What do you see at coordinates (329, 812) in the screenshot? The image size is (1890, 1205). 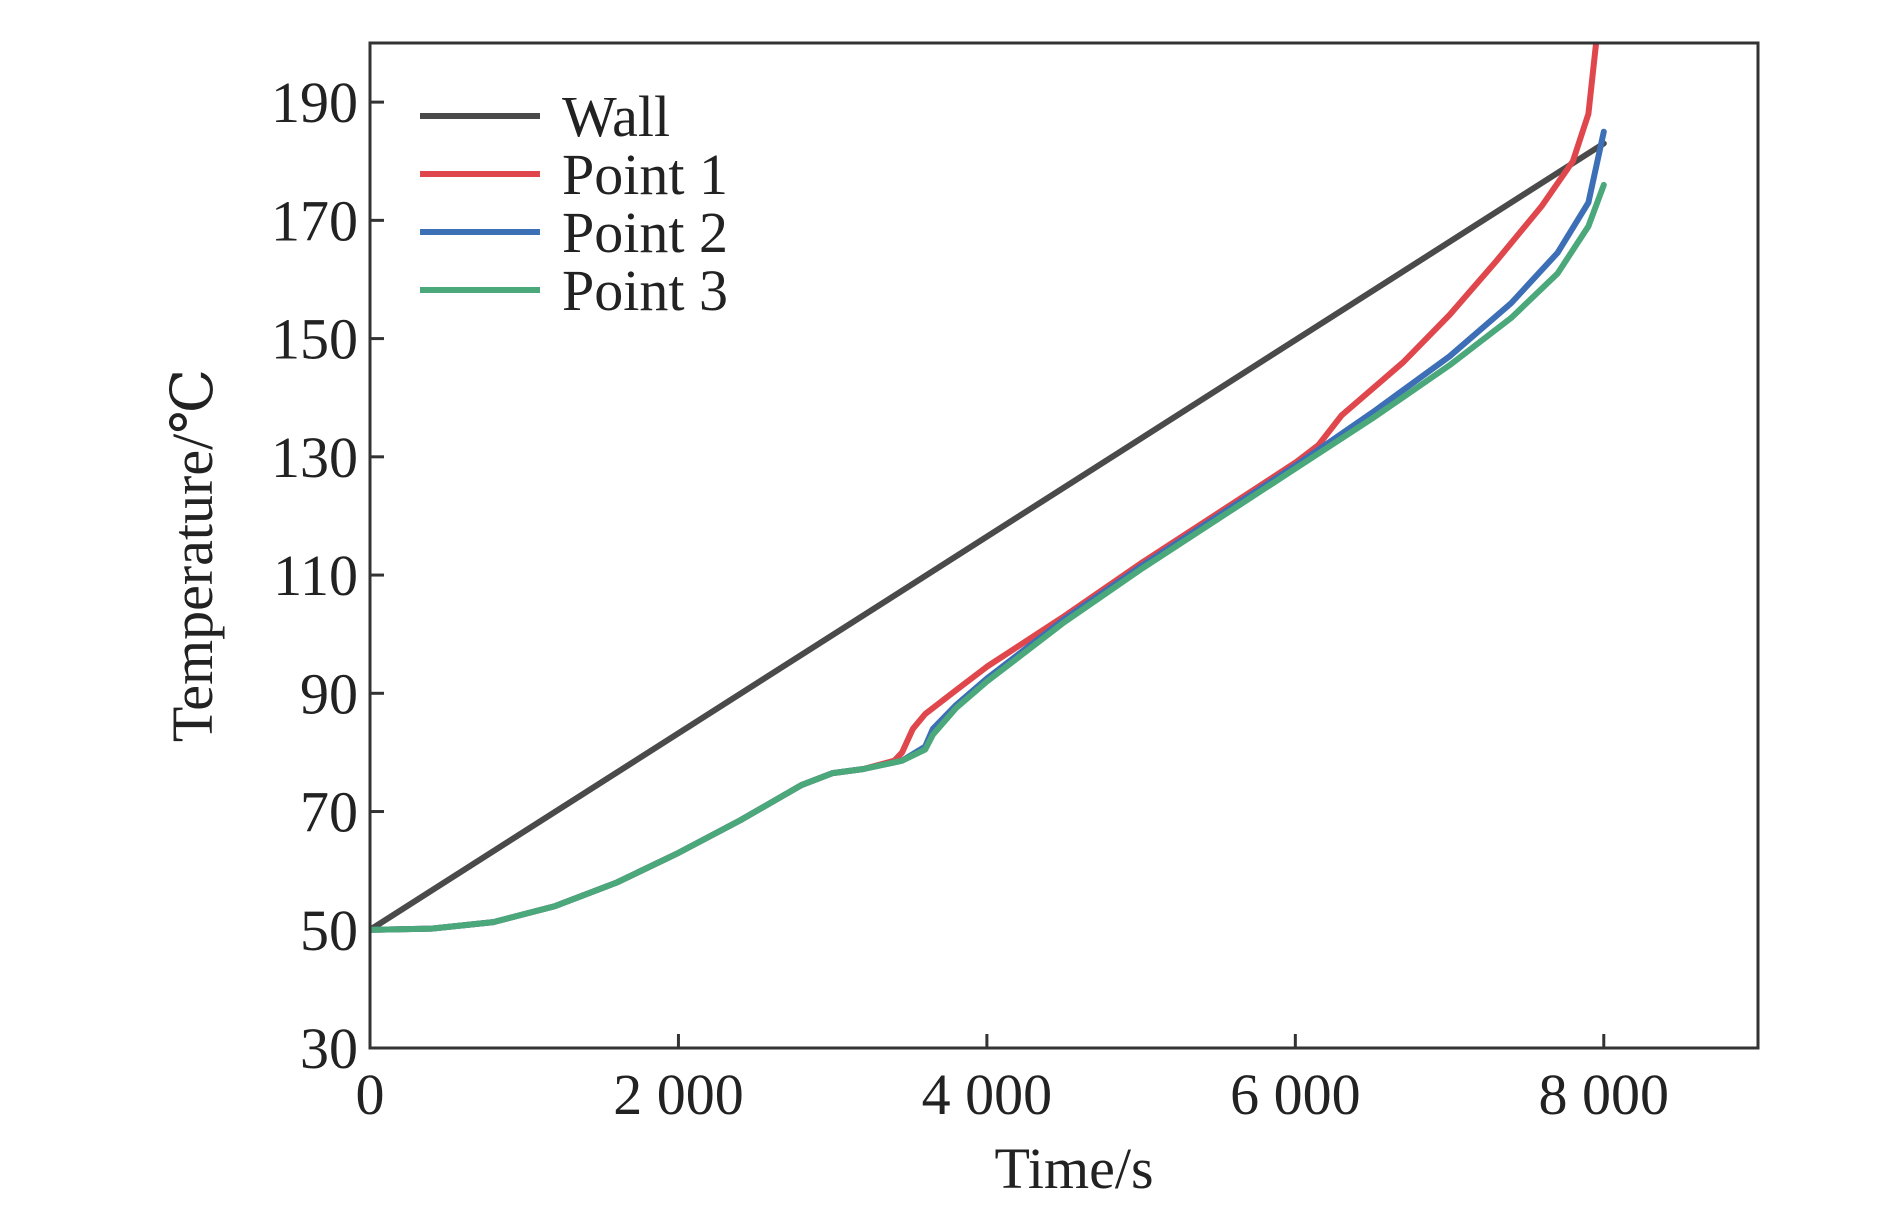 I see `y-tick-label: 70` at bounding box center [329, 812].